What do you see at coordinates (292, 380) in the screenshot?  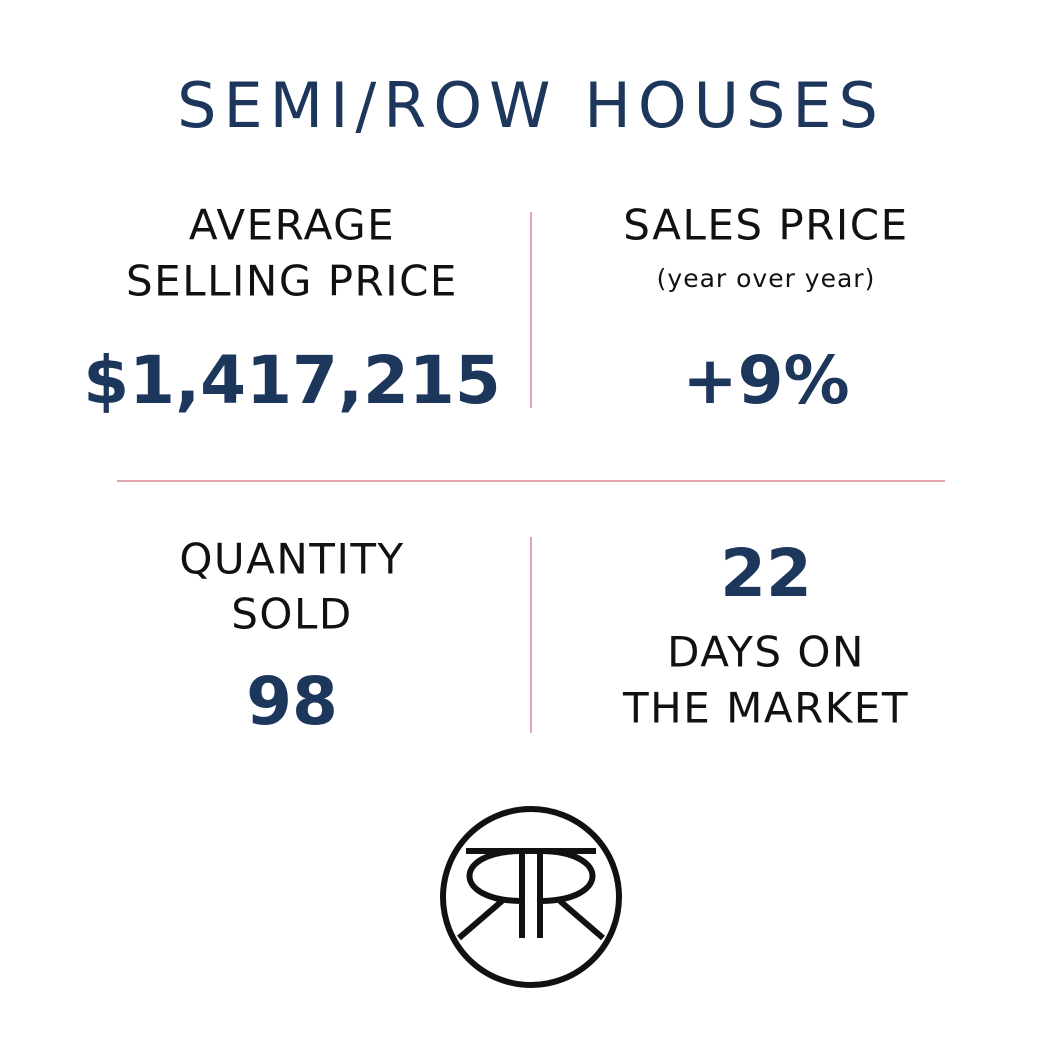 I see `value: $1,417,215` at bounding box center [292, 380].